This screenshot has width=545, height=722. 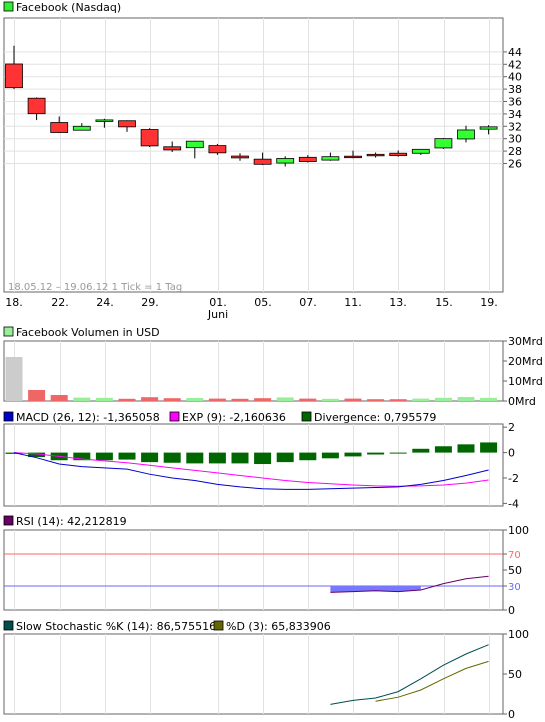 What do you see at coordinates (88, 332) in the screenshot?
I see `volume-chart-title: Facebook Volumen in USD` at bounding box center [88, 332].